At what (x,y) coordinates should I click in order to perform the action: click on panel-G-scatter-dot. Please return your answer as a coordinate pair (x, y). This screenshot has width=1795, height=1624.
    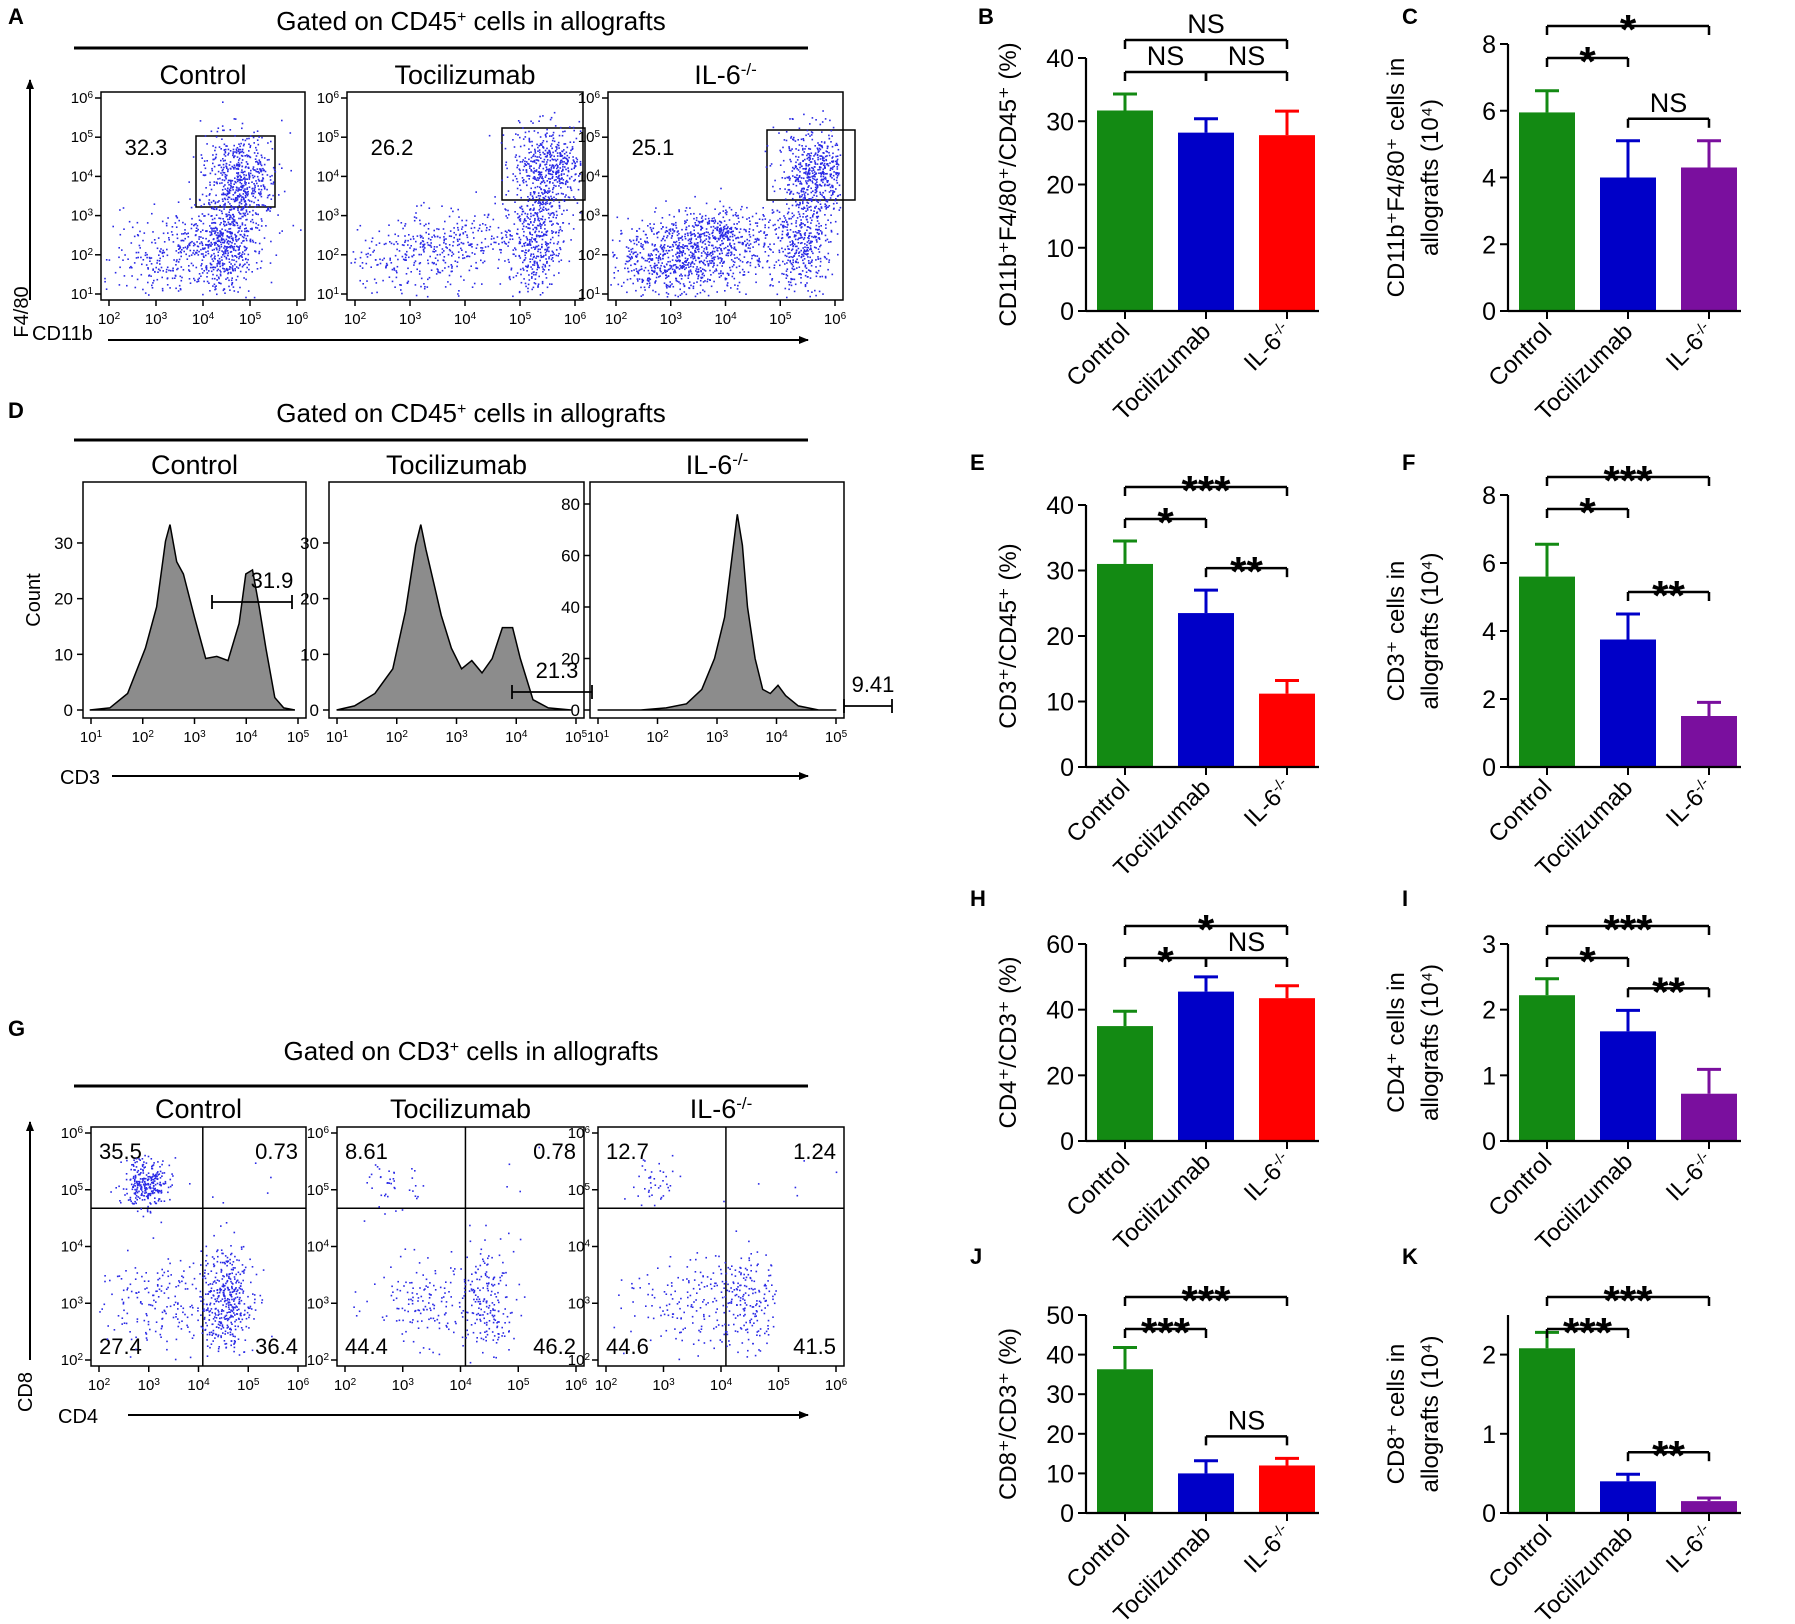
    Looking at the image, I should click on (151, 1159).